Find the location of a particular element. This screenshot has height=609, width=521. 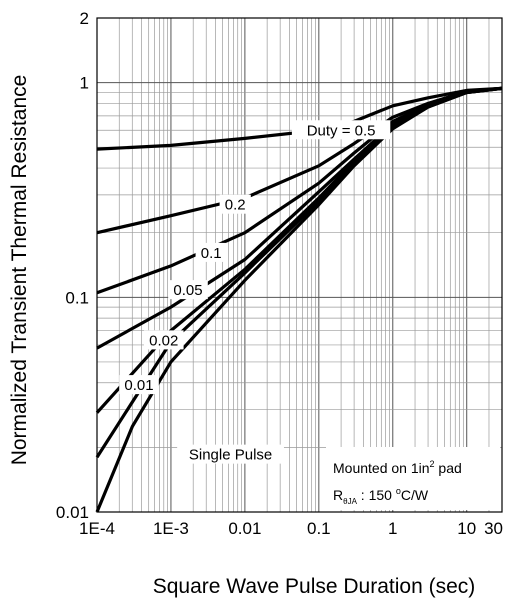

curve-label-1: 0.2 is located at coordinates (235, 205).